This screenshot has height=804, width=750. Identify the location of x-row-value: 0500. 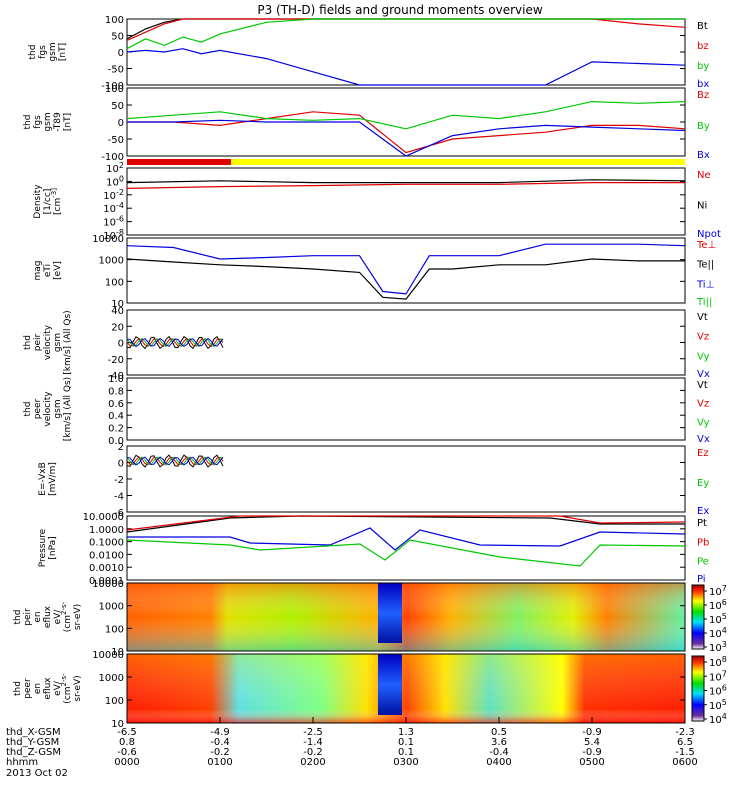
(591, 762).